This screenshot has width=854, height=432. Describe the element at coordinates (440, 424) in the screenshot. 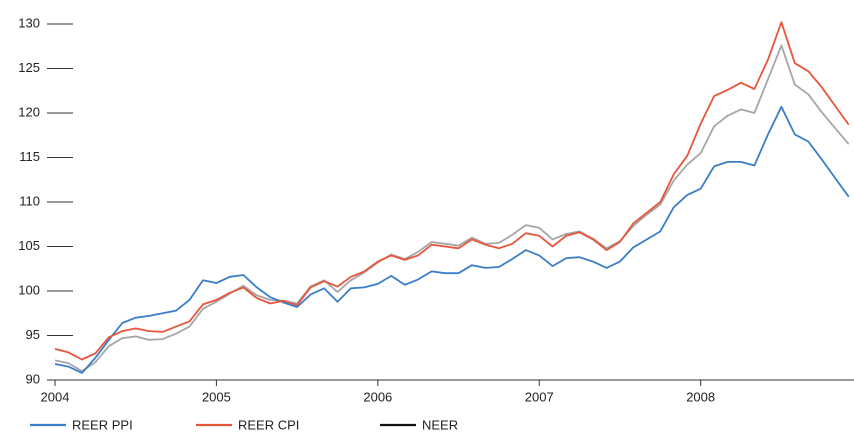

I see `legend-label: NEER` at that location.